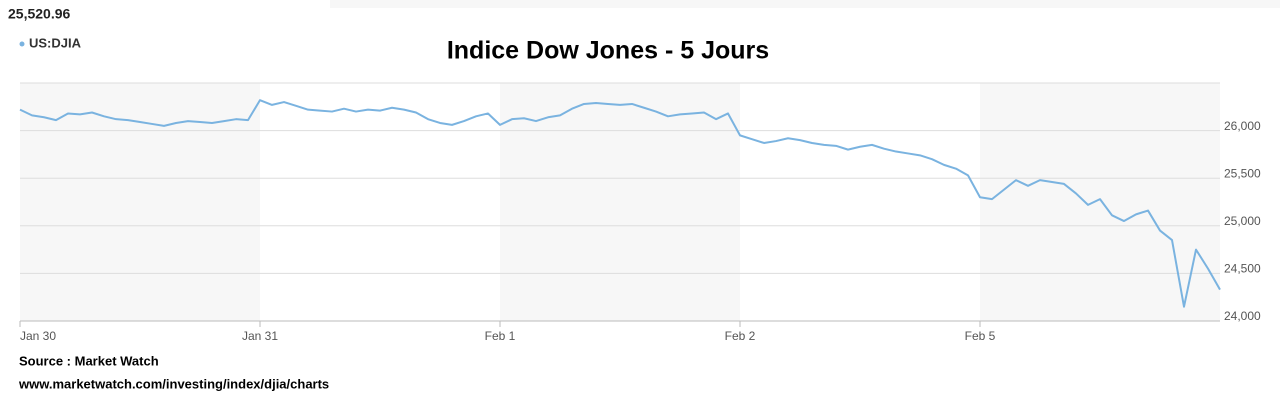 The height and width of the screenshot is (415, 1280). I want to click on y-tick-label: 25,000, so click(1242, 221).